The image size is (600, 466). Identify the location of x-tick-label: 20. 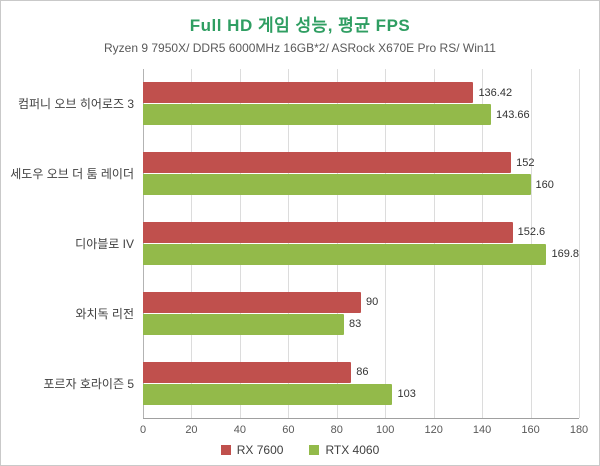
(191, 430).